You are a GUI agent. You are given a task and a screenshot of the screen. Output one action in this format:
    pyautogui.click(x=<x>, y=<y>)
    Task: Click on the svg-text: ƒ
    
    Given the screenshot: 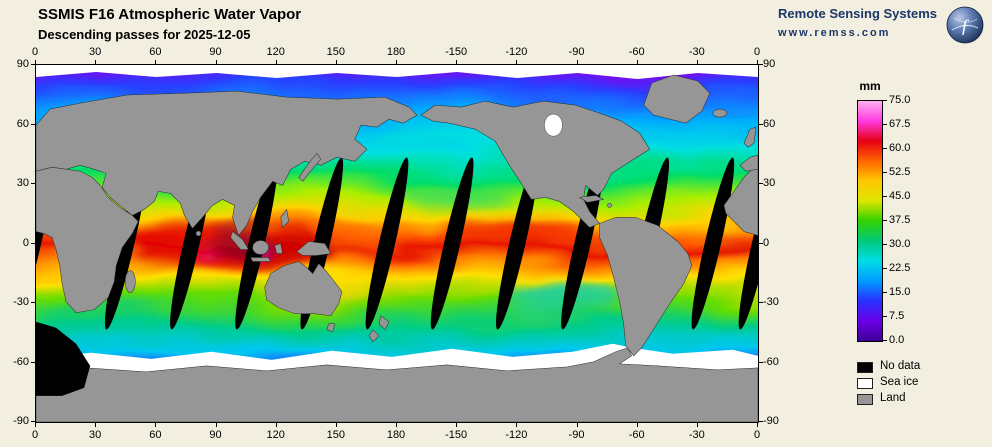 What is the action you would take?
    pyautogui.click(x=965, y=26)
    